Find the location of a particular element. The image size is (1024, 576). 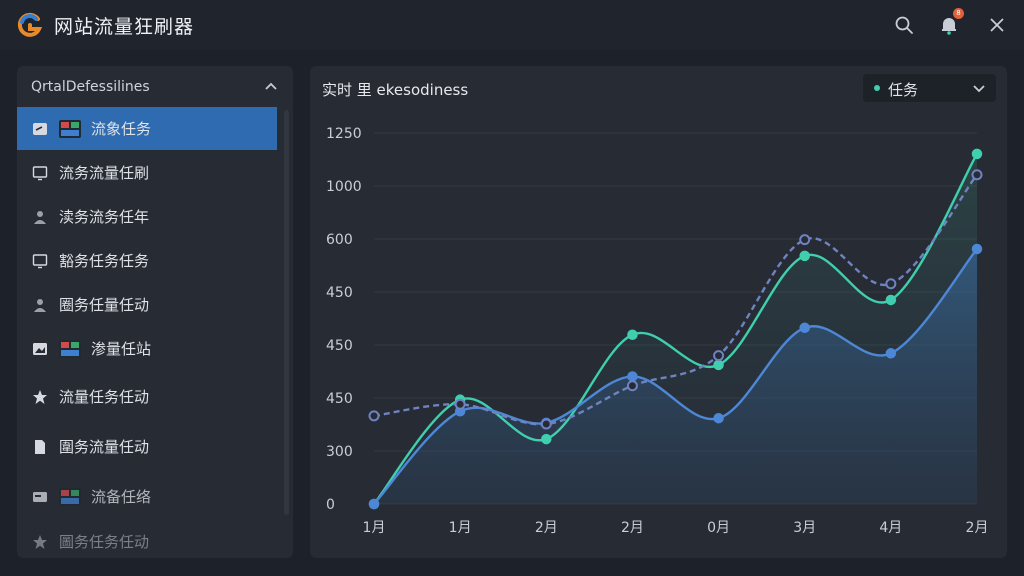

sidebar-item-label: 渗量任站 is located at coordinates (121, 349).